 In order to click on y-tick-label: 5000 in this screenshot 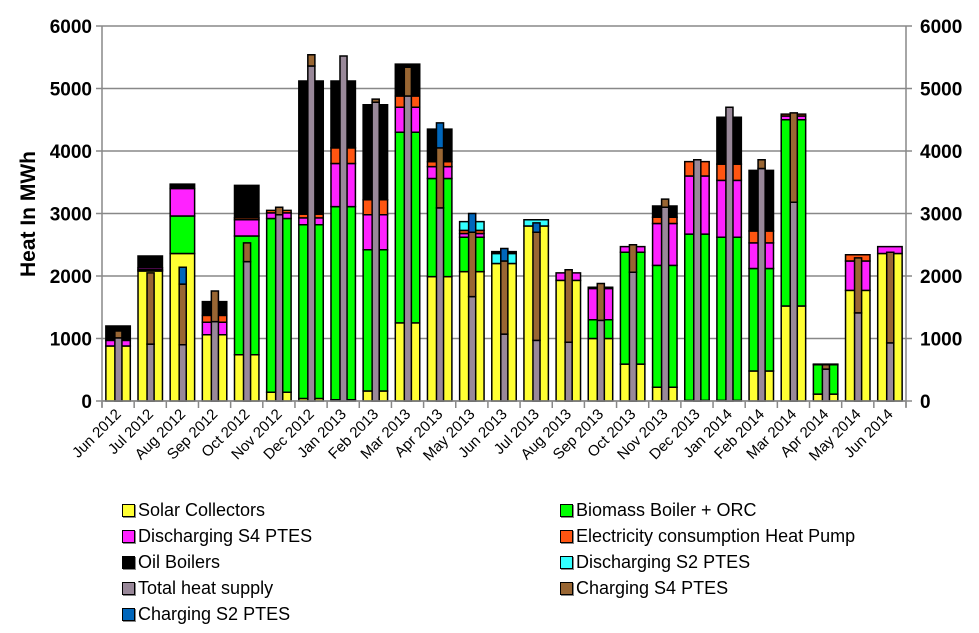, I will do `click(71, 90)`.